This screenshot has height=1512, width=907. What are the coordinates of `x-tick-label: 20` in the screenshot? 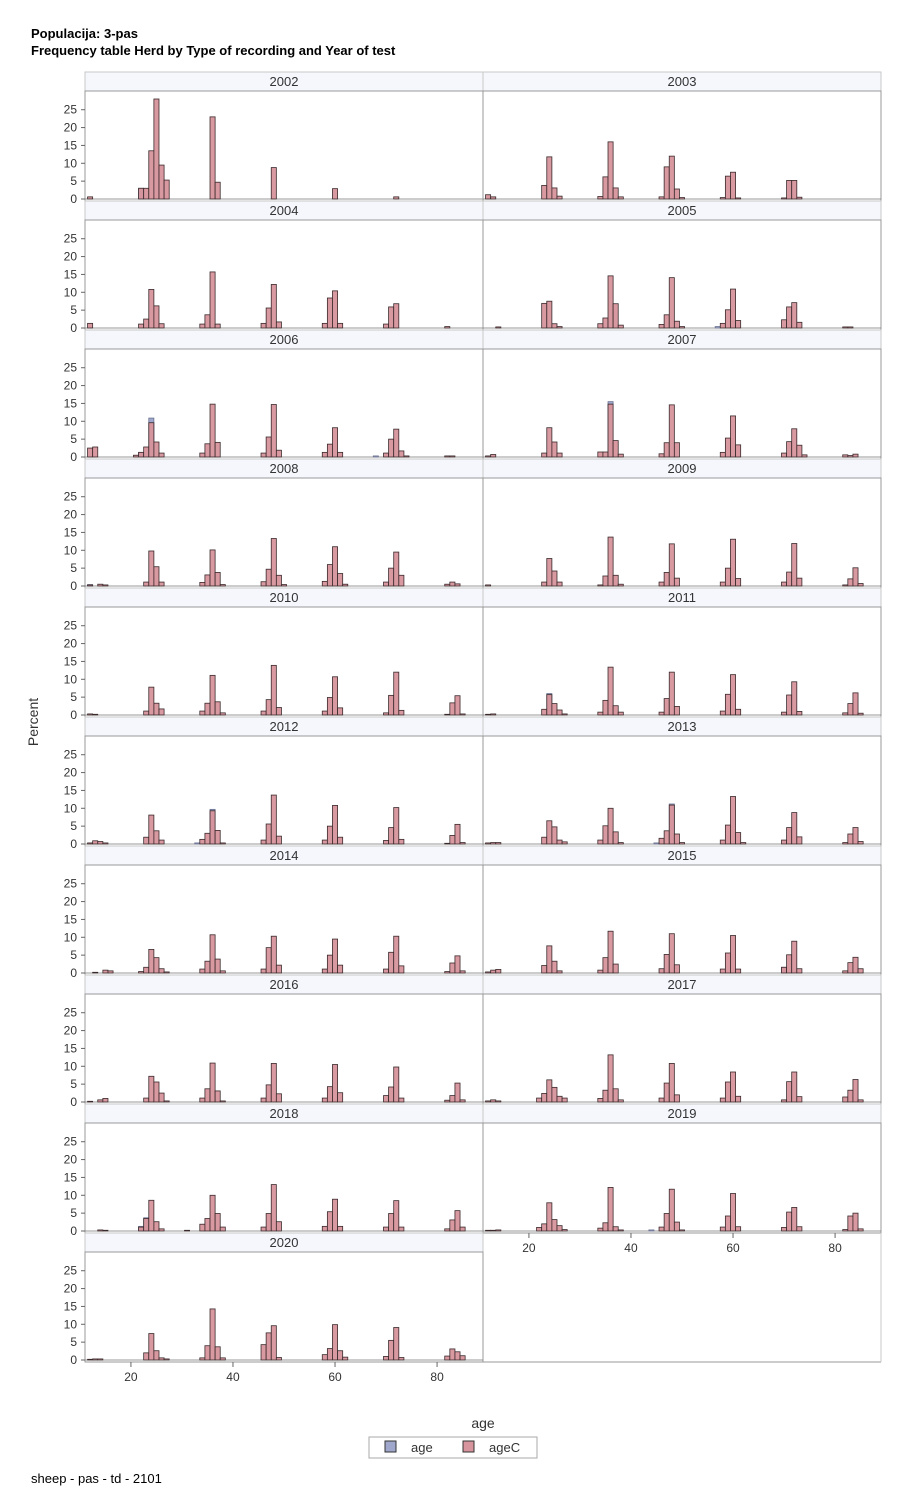 It's located at (131, 1377).